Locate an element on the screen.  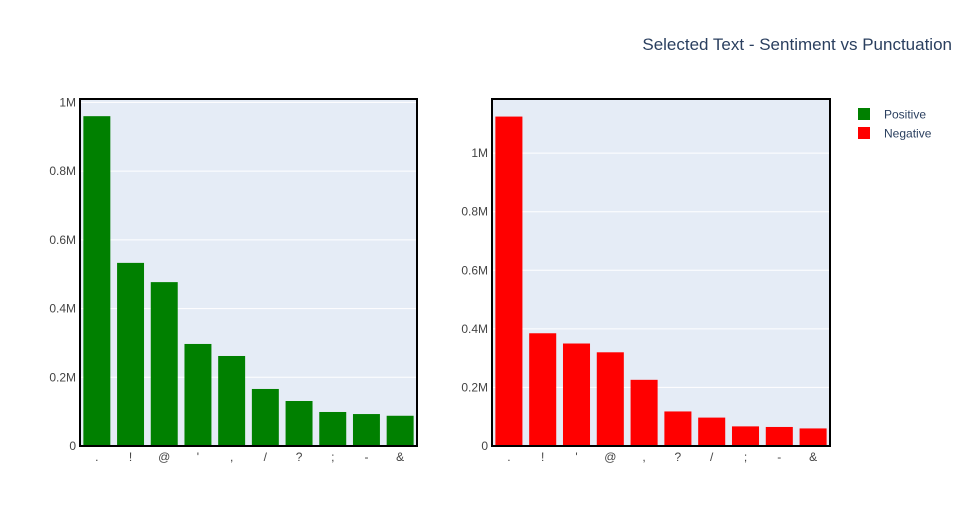
legend-label-positive: Positive is located at coordinates (905, 115).